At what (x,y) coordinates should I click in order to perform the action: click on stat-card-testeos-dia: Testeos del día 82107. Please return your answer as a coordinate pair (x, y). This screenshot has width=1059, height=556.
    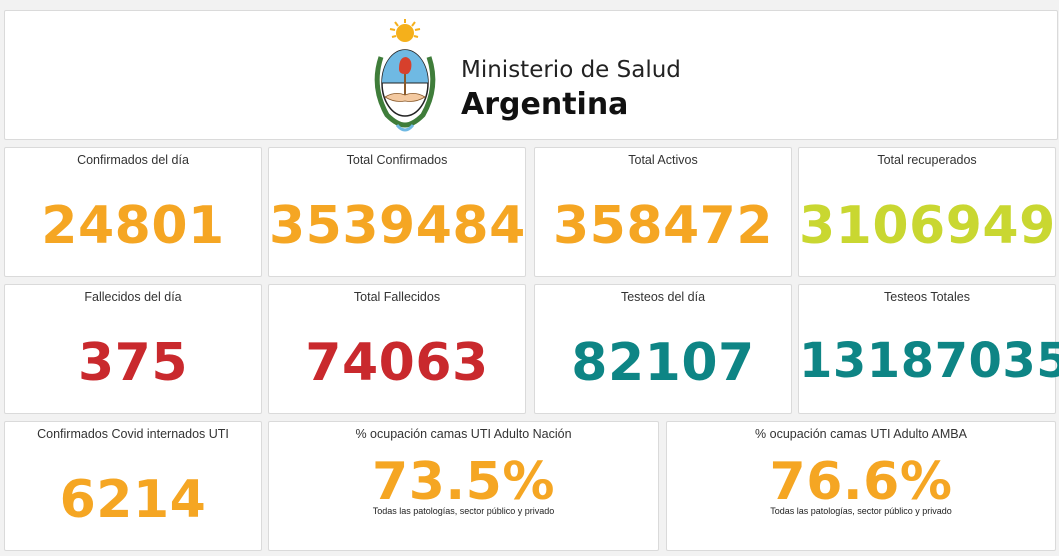
    Looking at the image, I should click on (663, 349).